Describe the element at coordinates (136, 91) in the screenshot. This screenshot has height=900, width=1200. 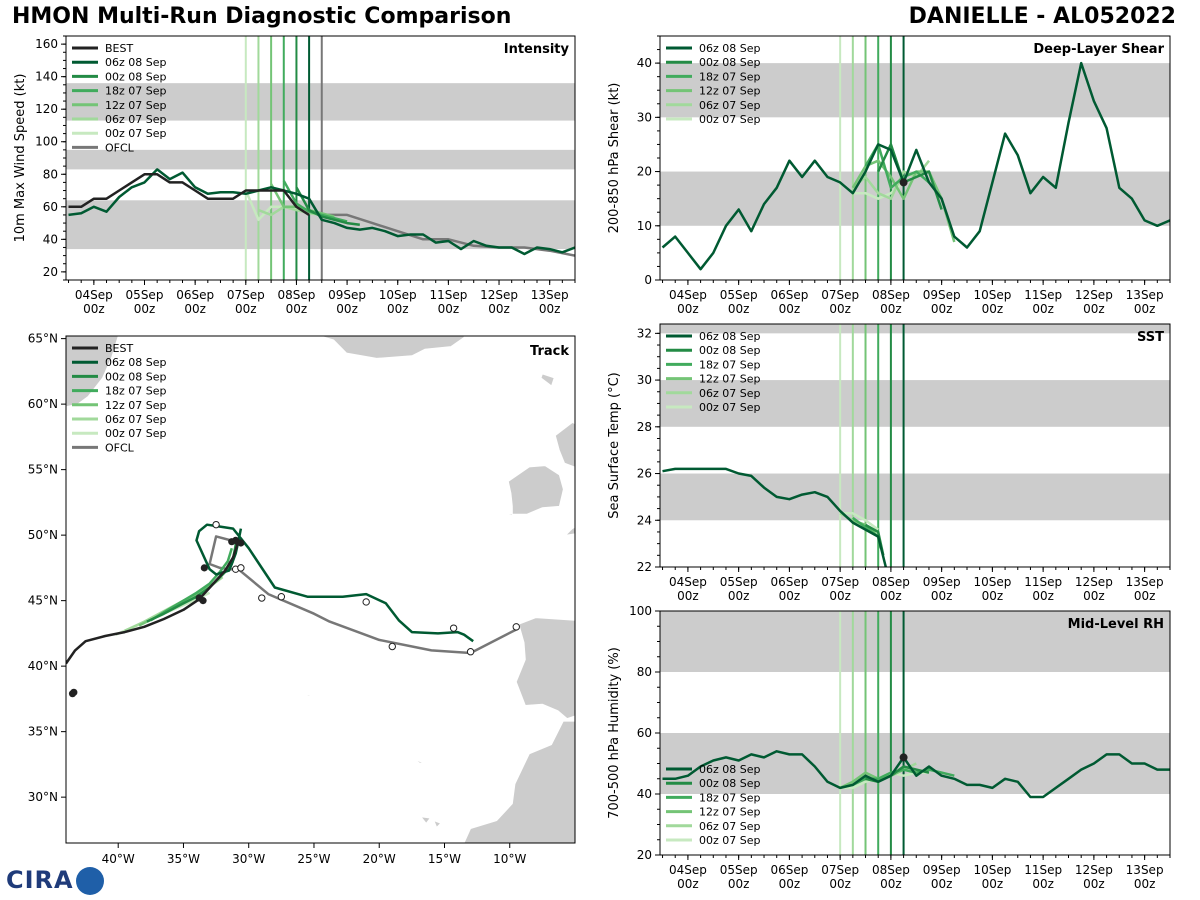
I see `intensity-legend-label: 18z 07 Sep` at that location.